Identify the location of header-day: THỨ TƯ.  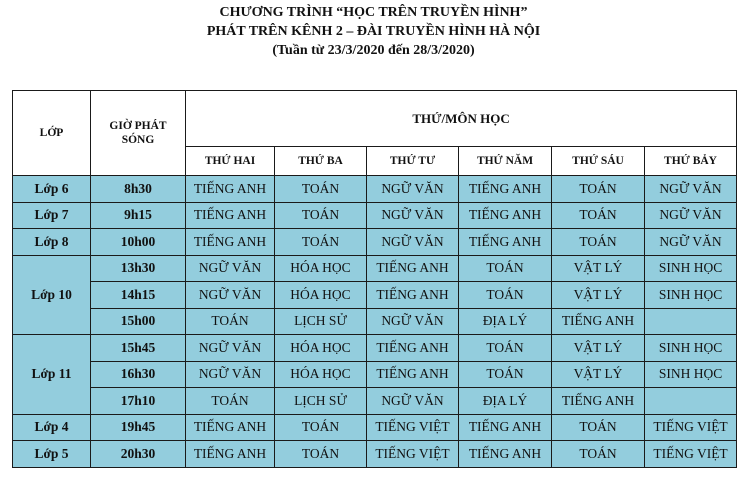
(412, 161).